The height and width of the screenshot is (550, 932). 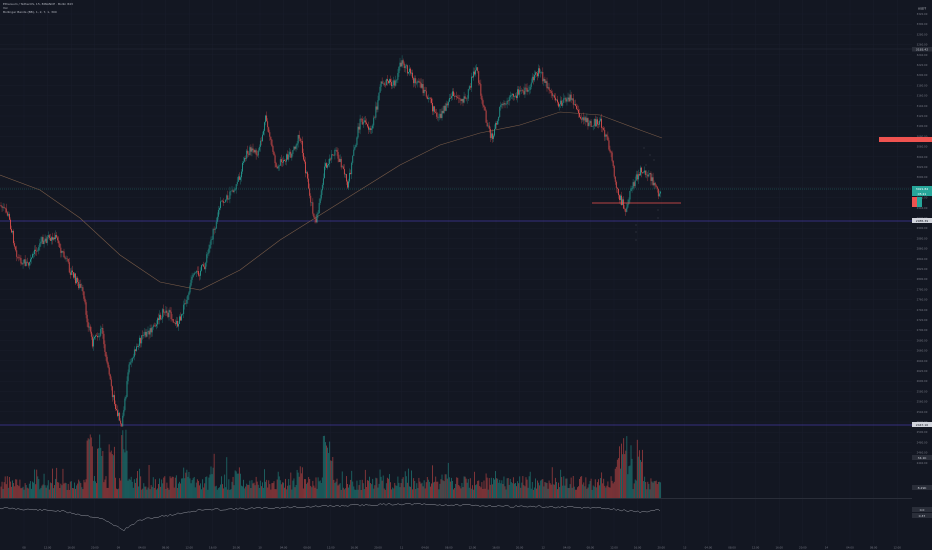 What do you see at coordinates (237, 548) in the screenshot?
I see `time-tick: 20:00` at bounding box center [237, 548].